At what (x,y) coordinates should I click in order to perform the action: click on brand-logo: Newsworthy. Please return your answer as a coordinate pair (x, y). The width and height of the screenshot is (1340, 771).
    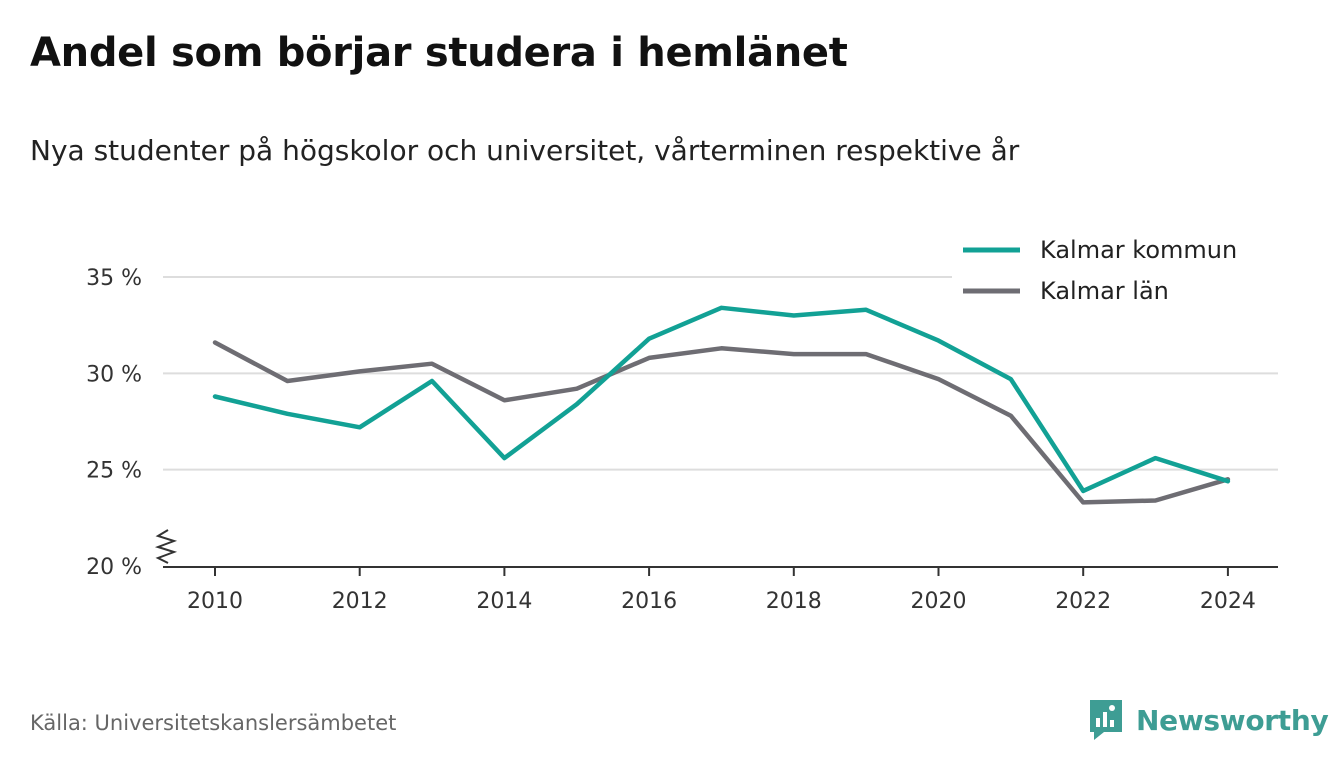
    Looking at the image, I should click on (1208, 720).